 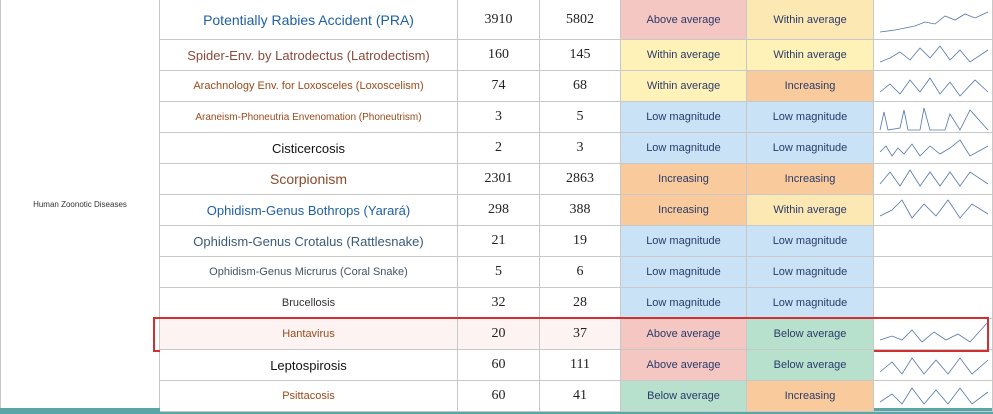 What do you see at coordinates (309, 241) in the screenshot?
I see `disease-name: Ophidism-Genus Crotalus (Rattlesnake)` at bounding box center [309, 241].